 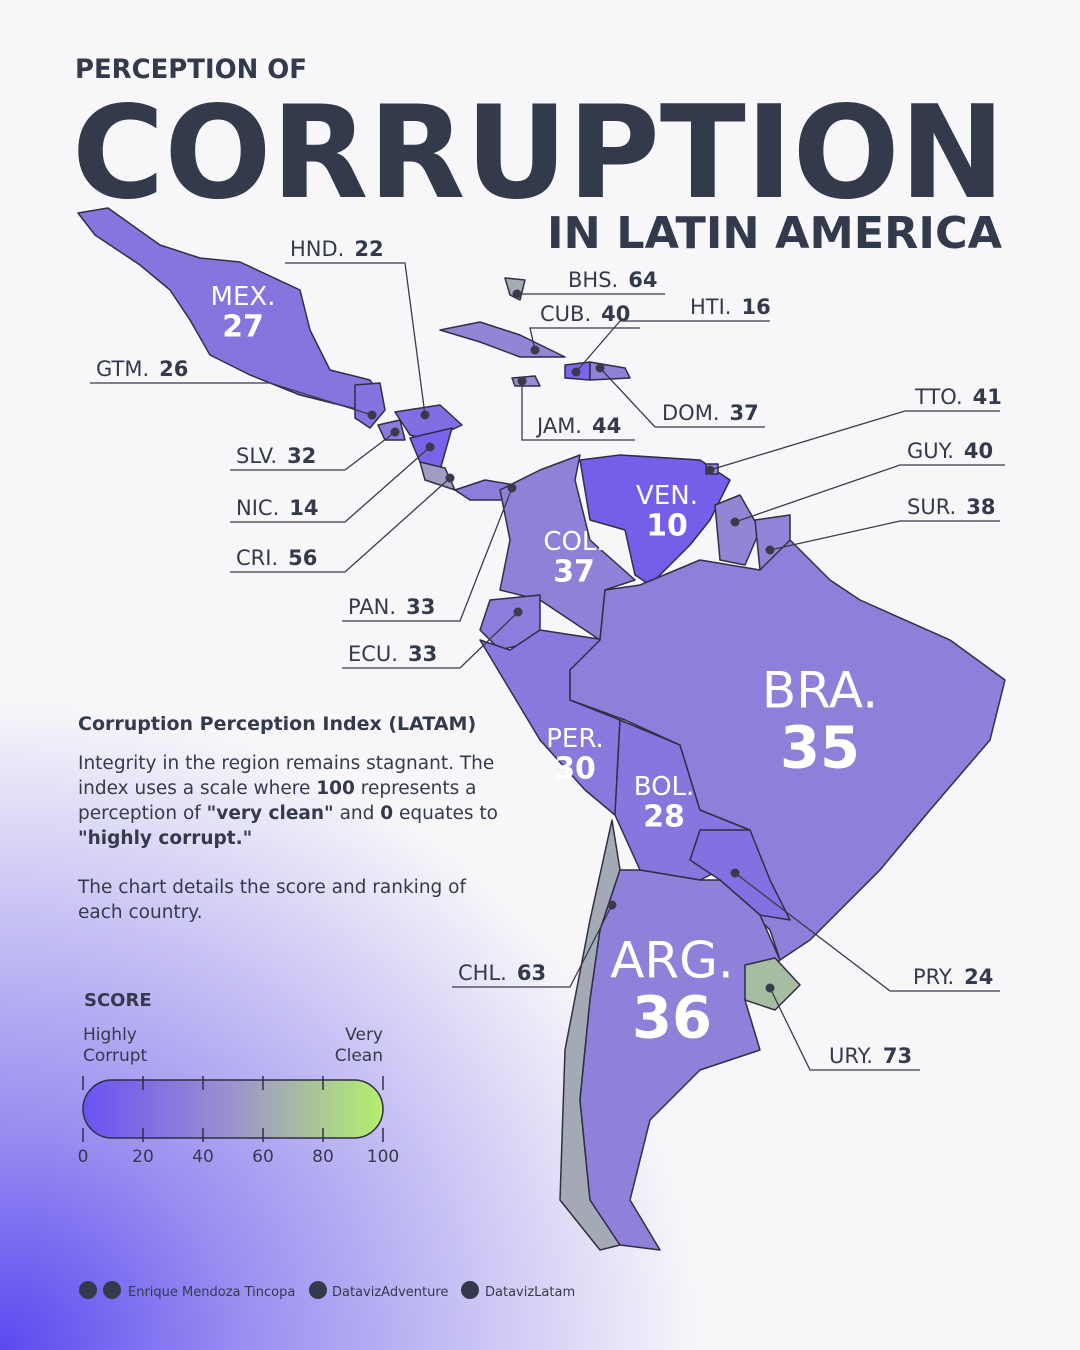 I want to click on country-label: CHL., so click(x=482, y=973).